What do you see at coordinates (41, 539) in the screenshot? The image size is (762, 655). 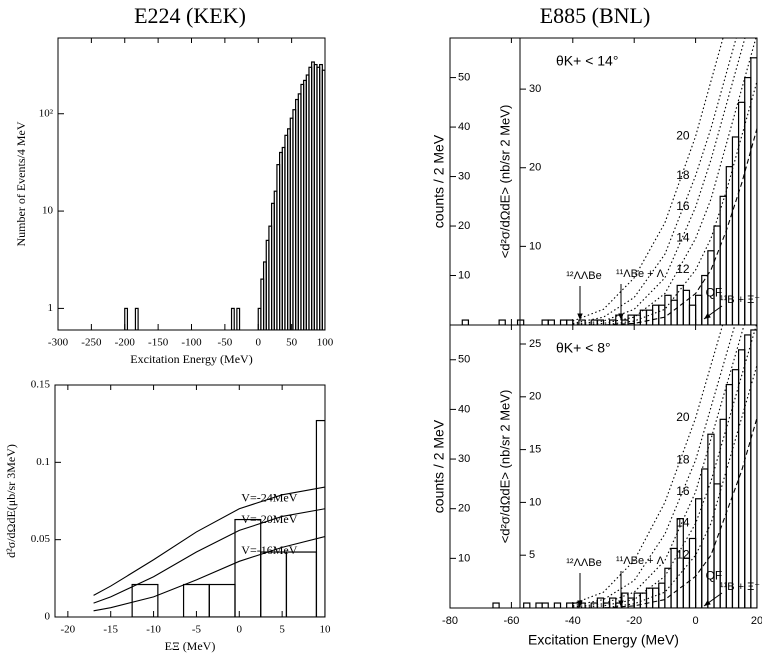 I see `y-tick-label: 0.05` at bounding box center [41, 539].